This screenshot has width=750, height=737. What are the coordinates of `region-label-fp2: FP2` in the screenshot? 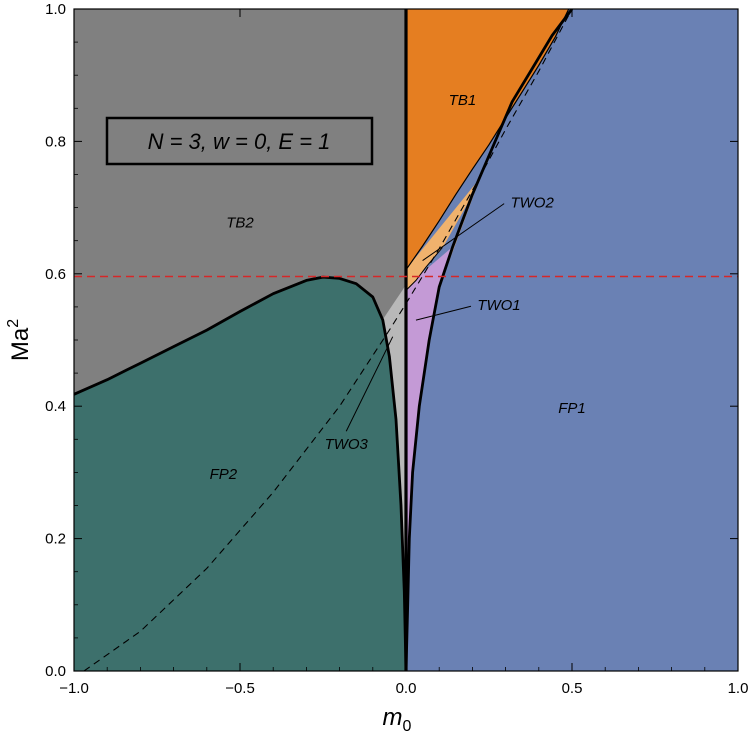 It's located at (224, 474).